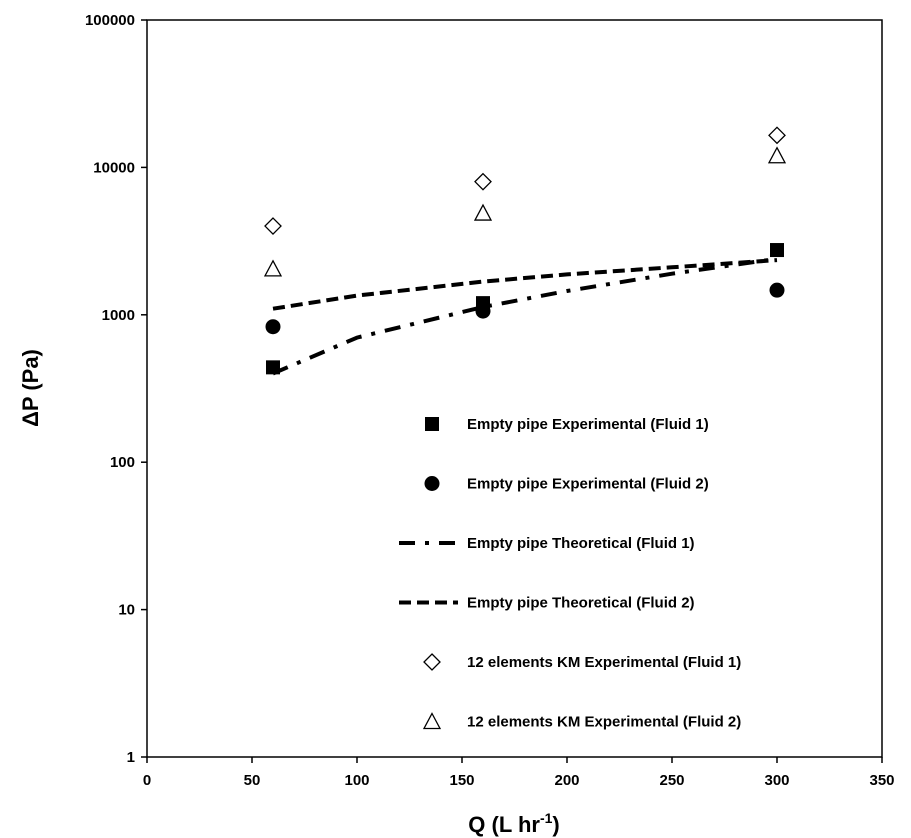 This screenshot has height=838, width=911. Describe the element at coordinates (776, 780) in the screenshot. I see `x-tick-label: 300` at that location.